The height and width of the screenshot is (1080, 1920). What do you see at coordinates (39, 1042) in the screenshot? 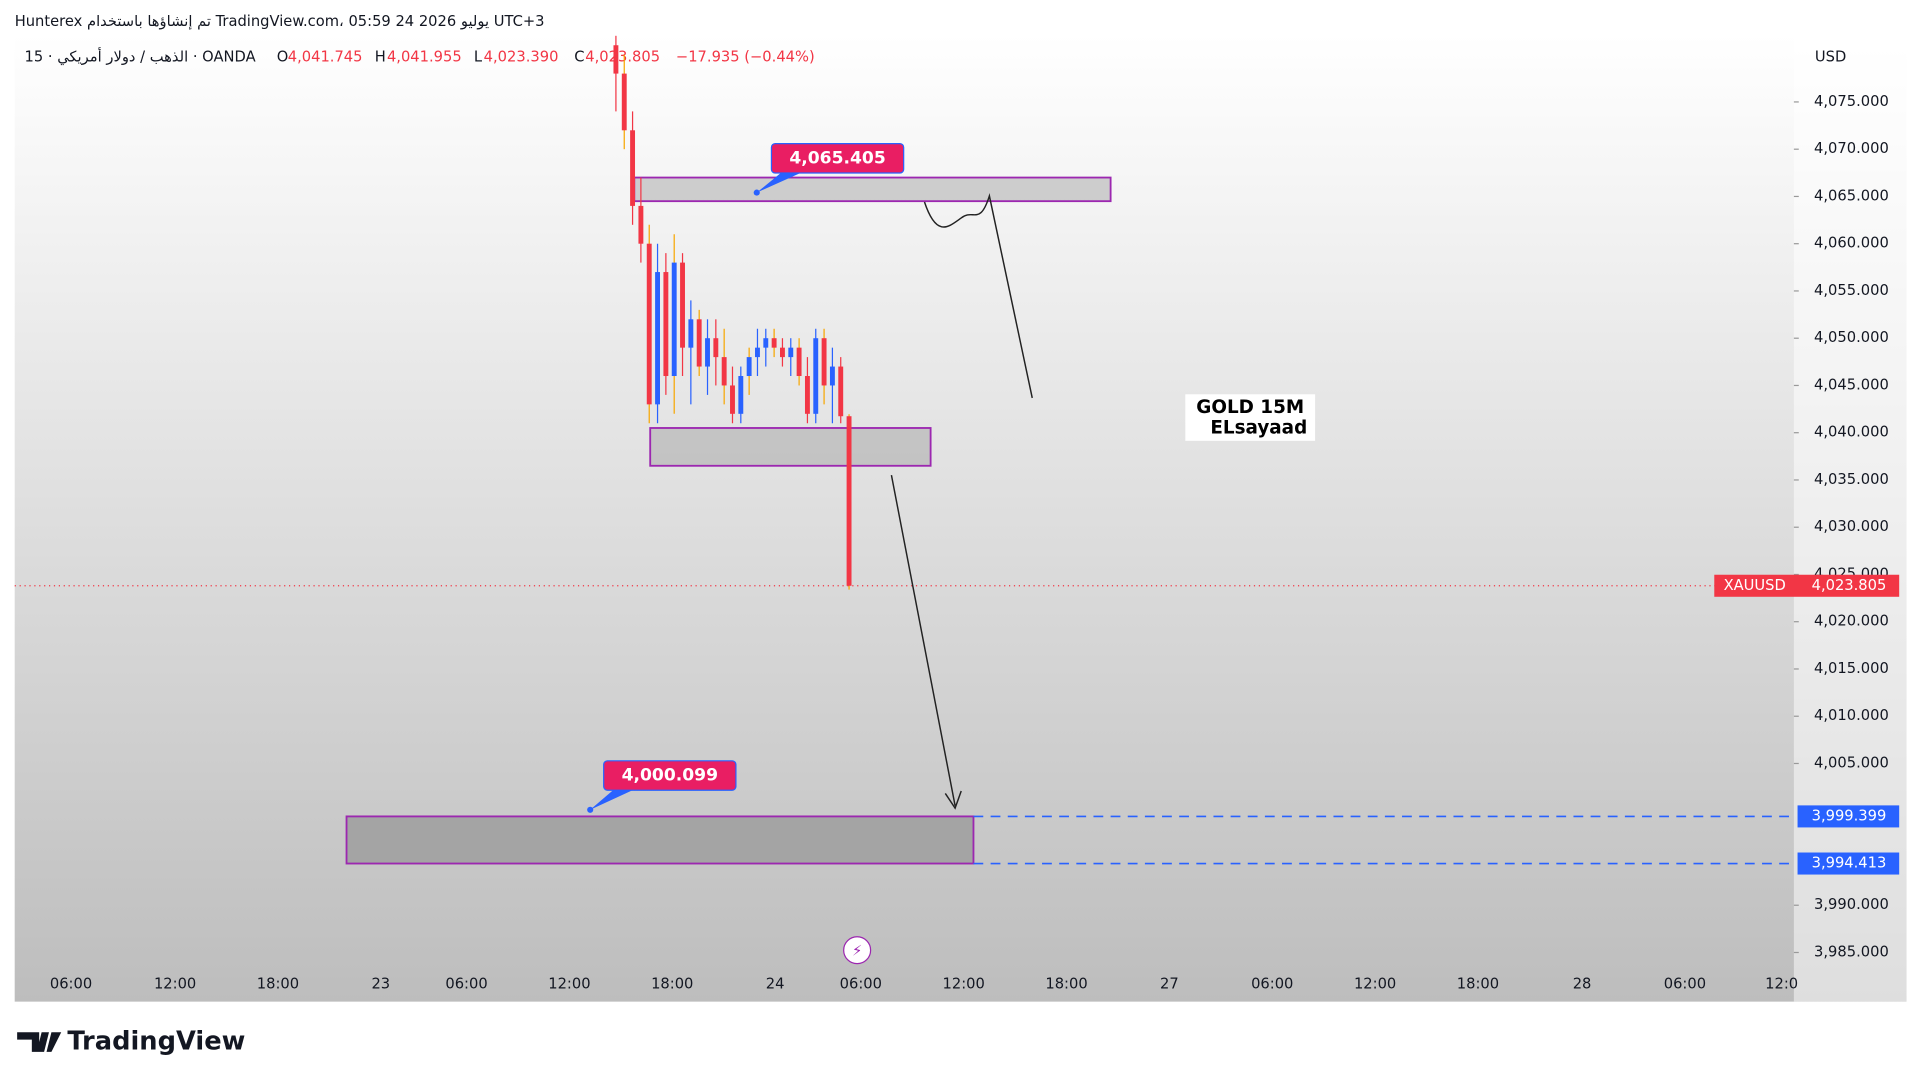
I see `logo-mark` at bounding box center [39, 1042].